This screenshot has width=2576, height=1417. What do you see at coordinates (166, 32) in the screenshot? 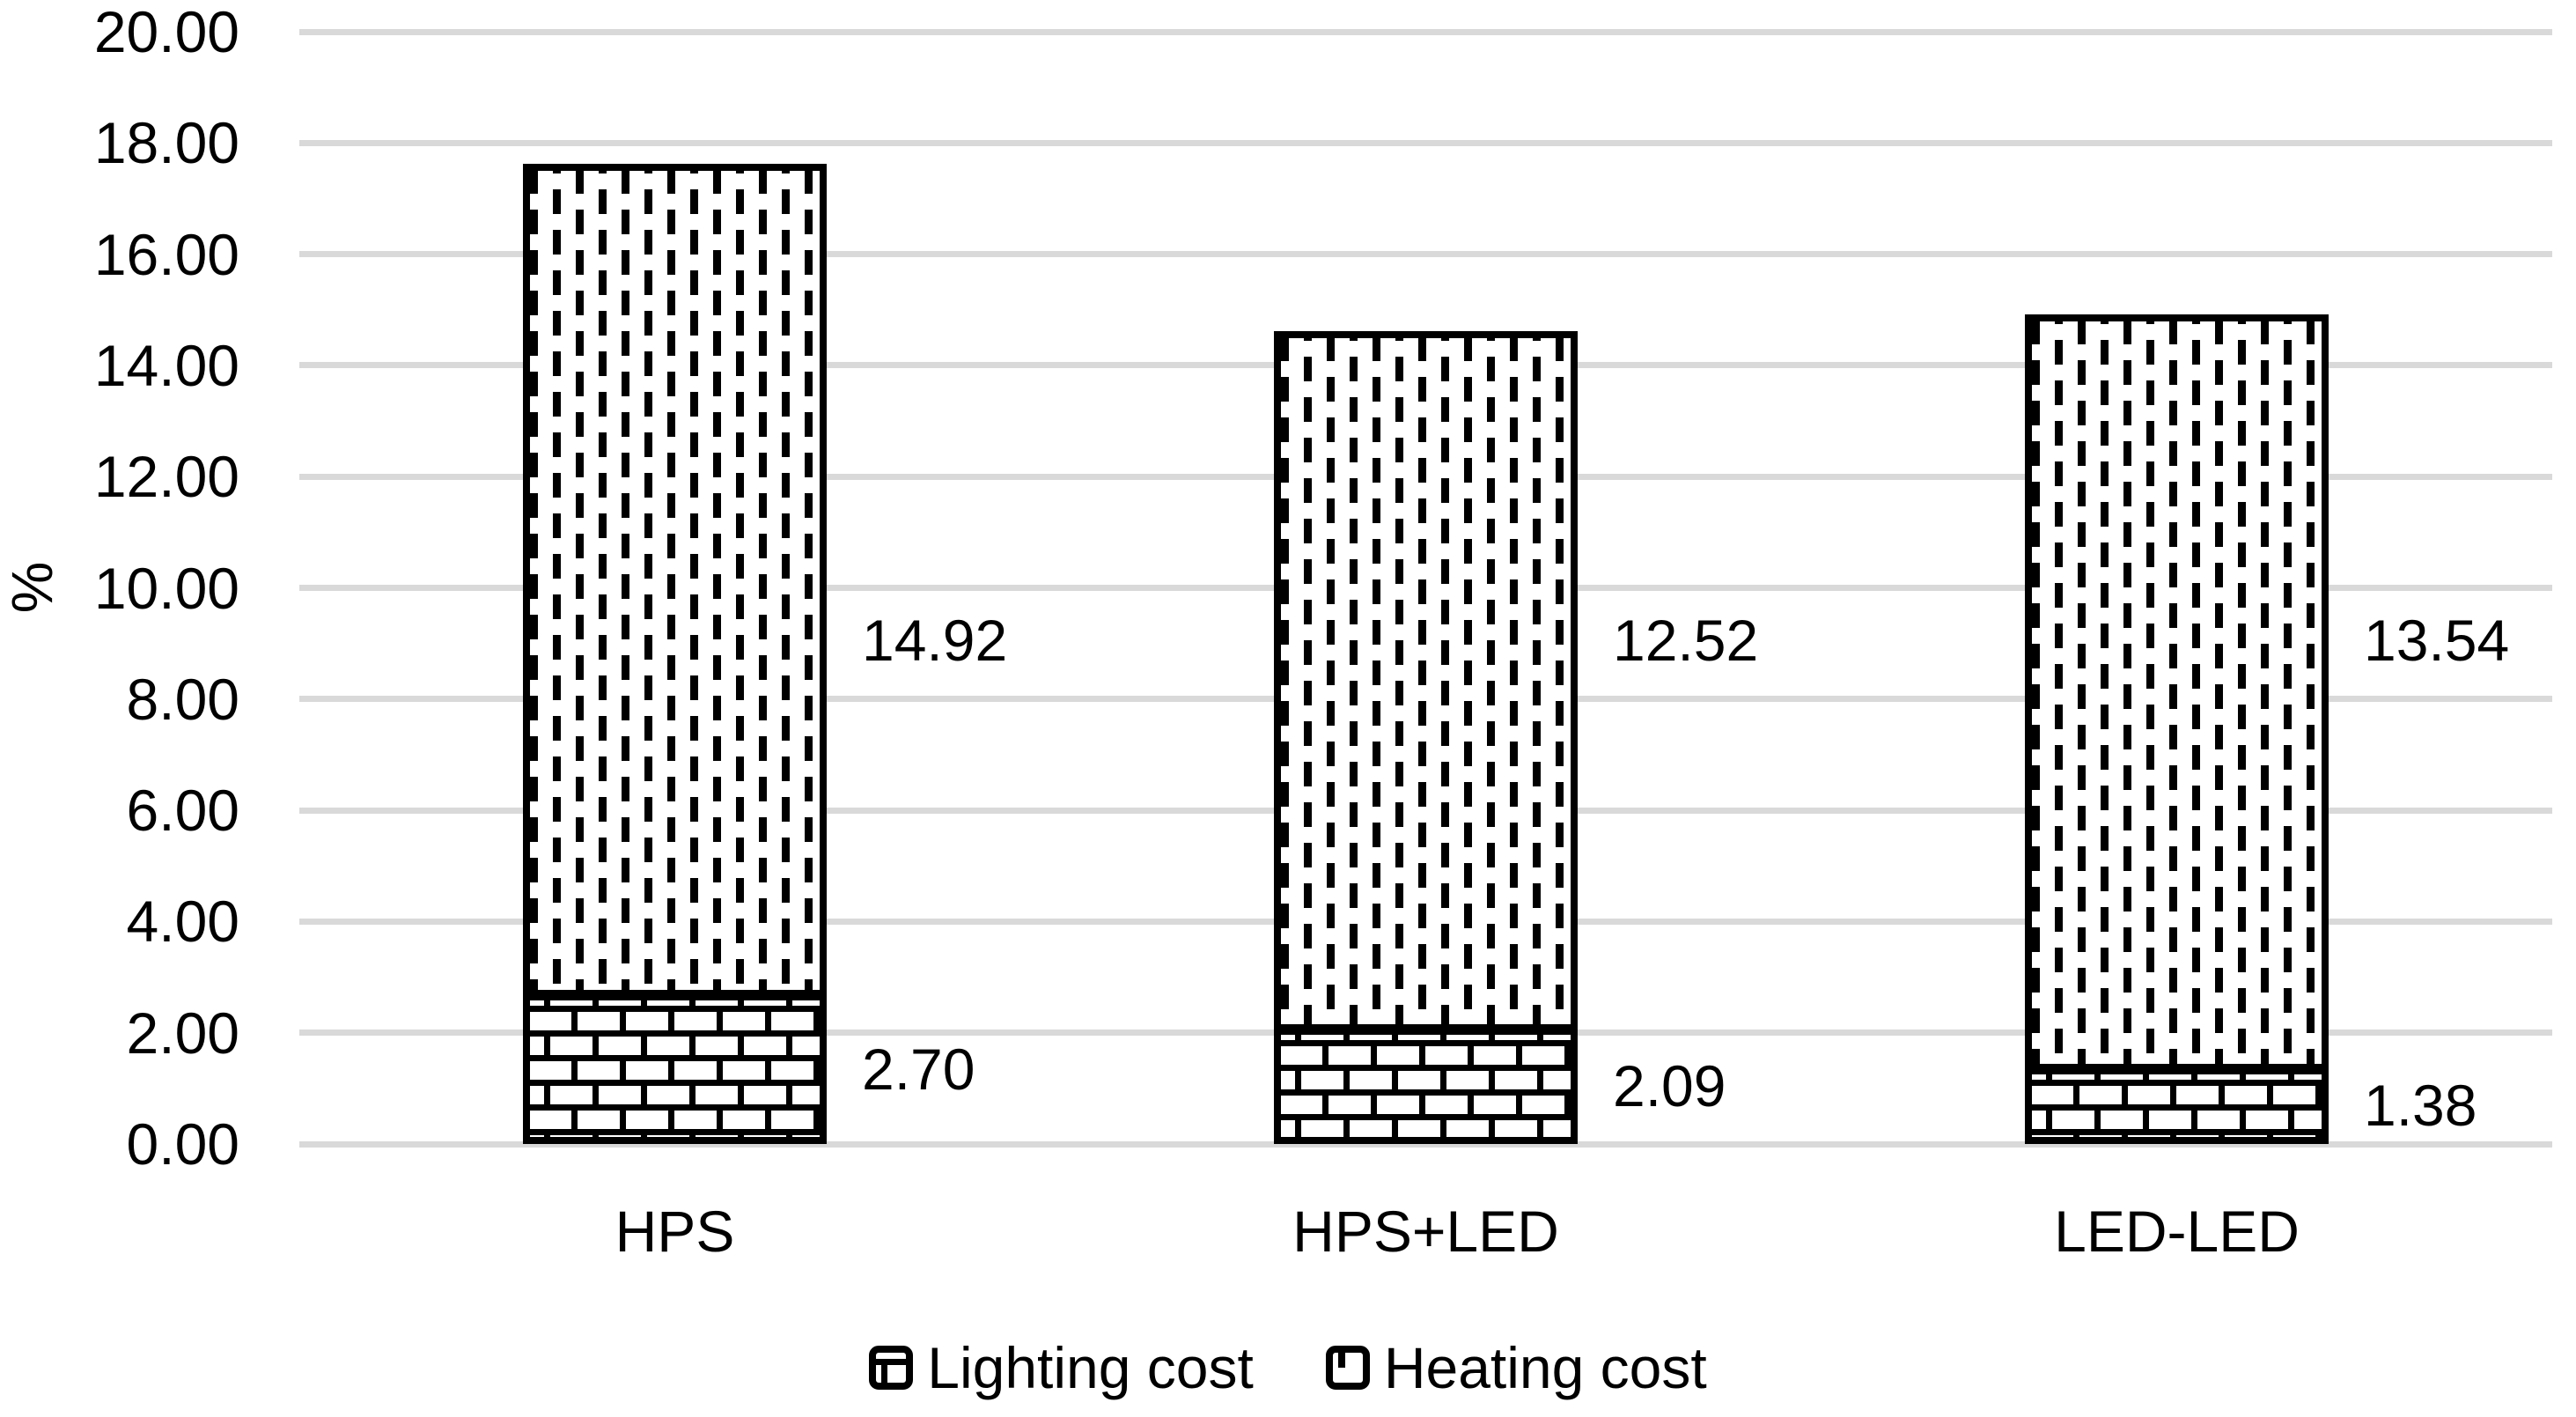
I see `y-tick-label: 20.00` at bounding box center [166, 32].